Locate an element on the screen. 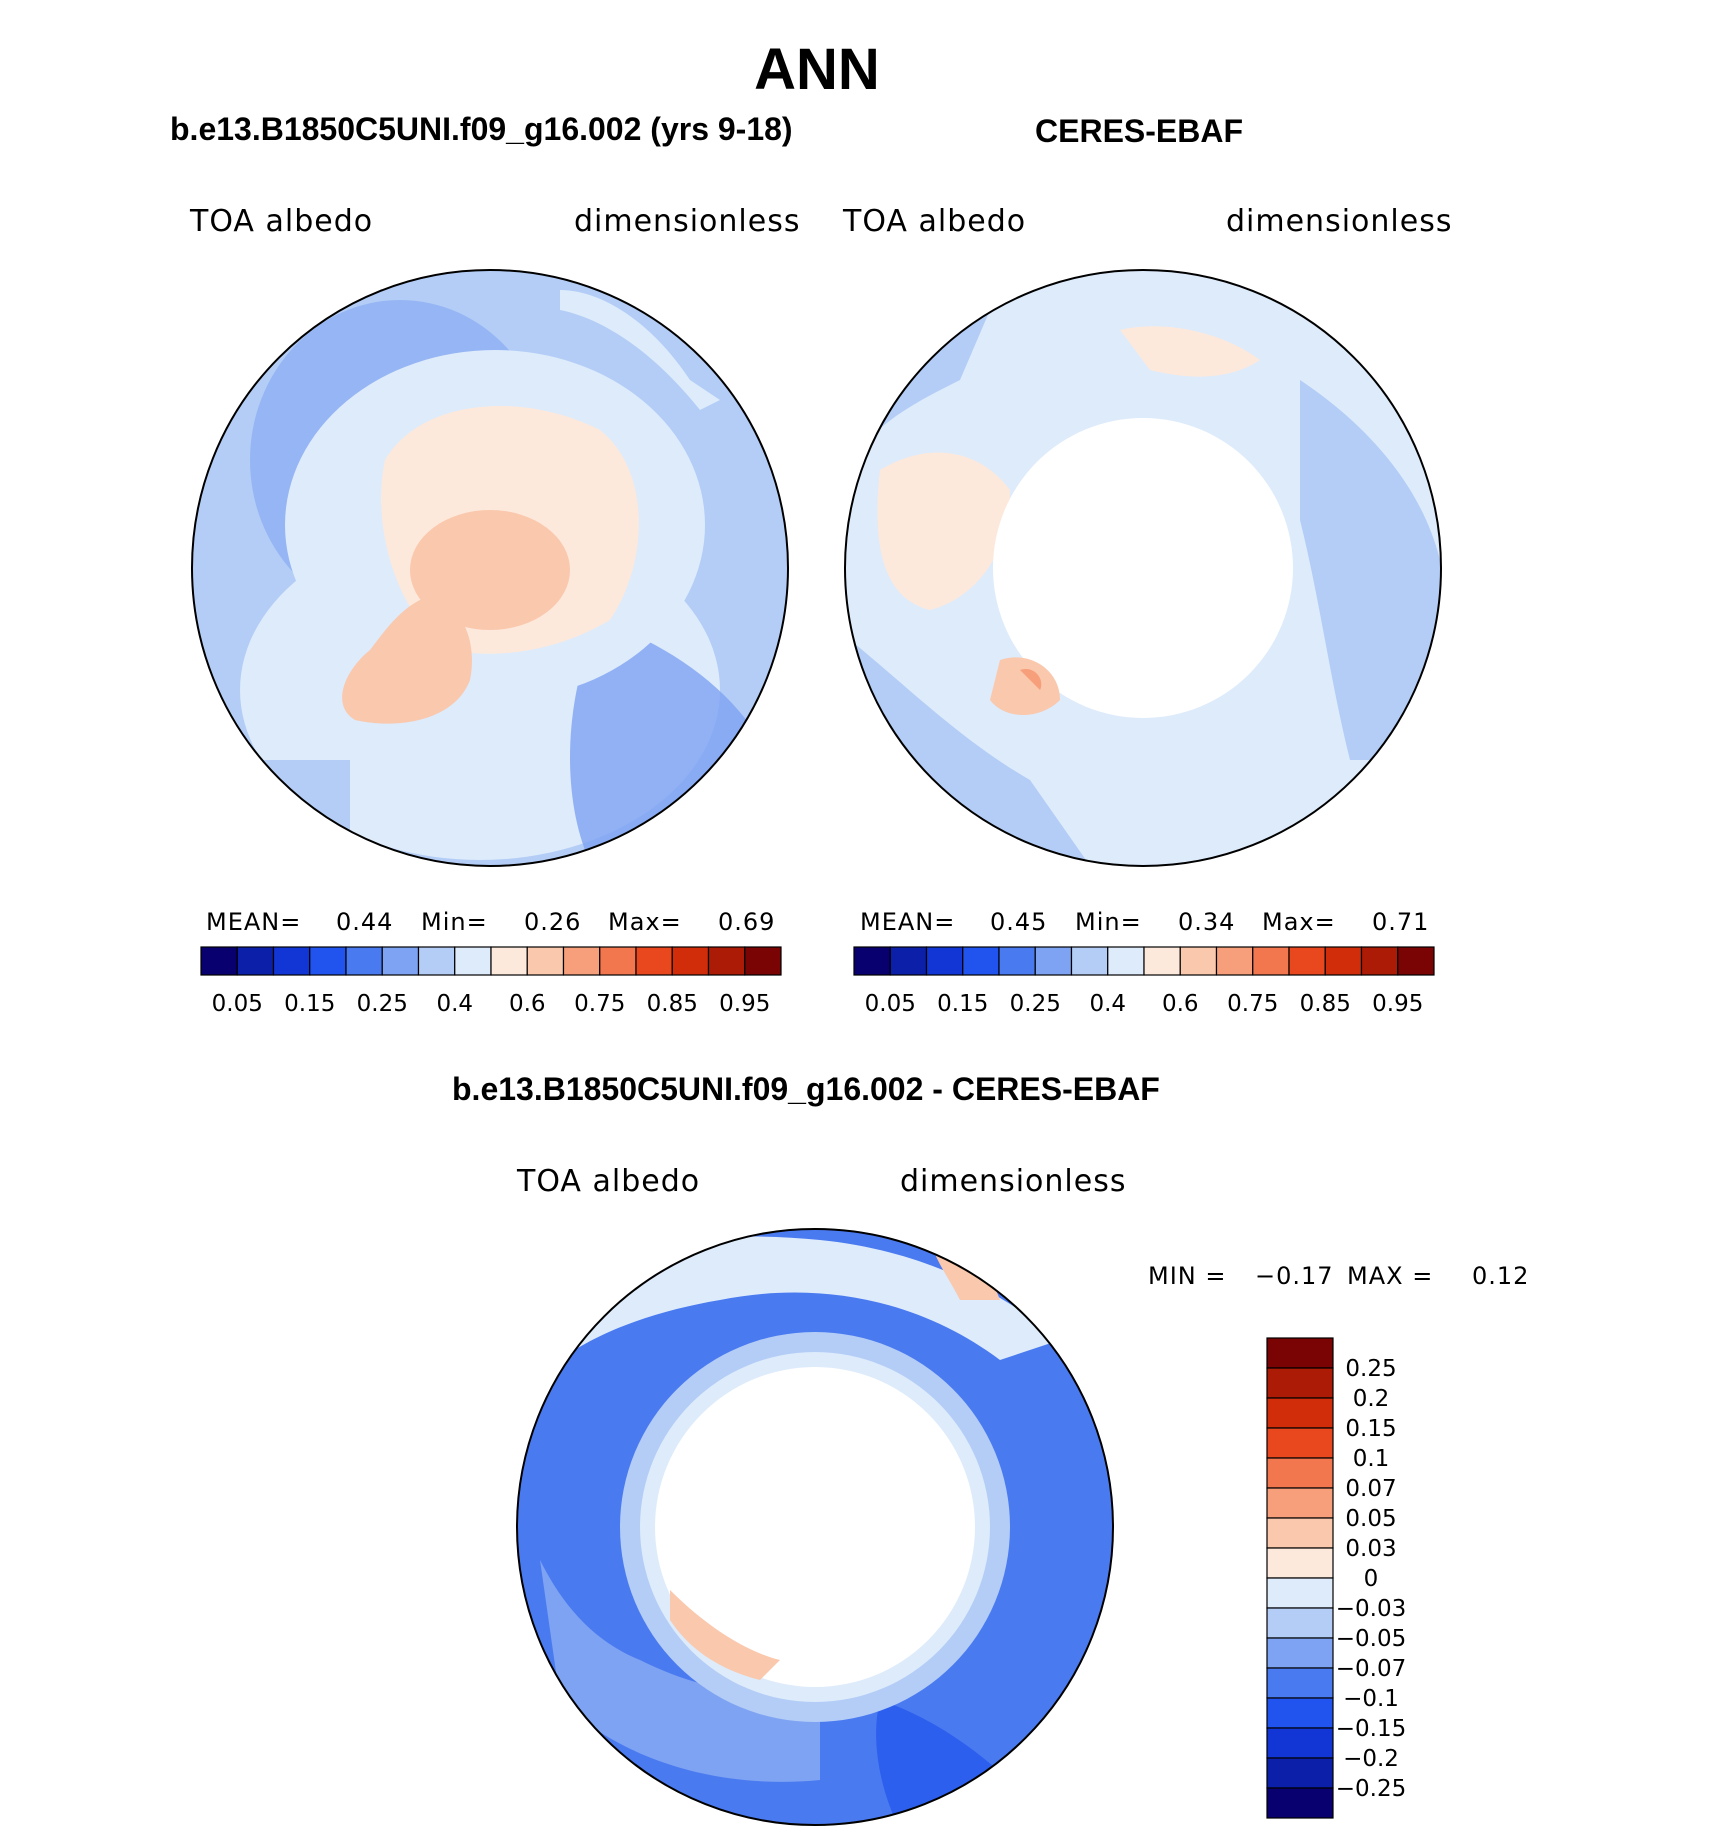 The width and height of the screenshot is (1710, 1838). colorbar-tick-label: 0.07 is located at coordinates (1370, 1489).